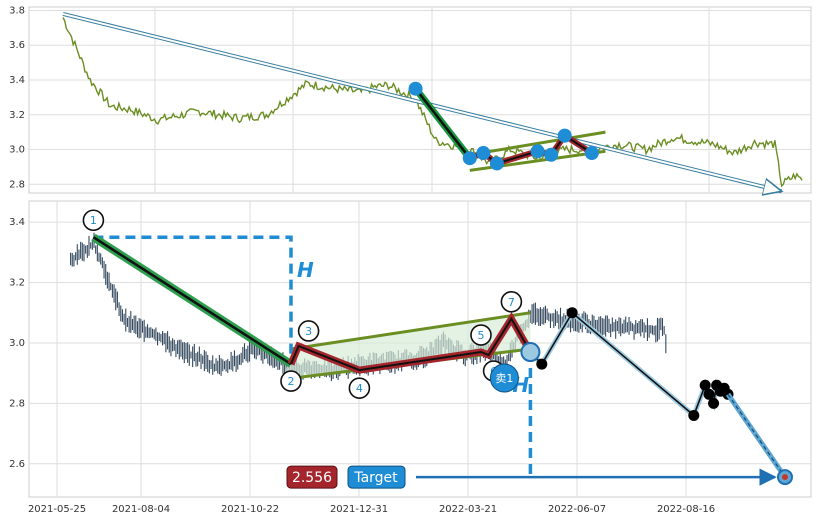  I want to click on overview-pattern-leg, so click(442, 123).